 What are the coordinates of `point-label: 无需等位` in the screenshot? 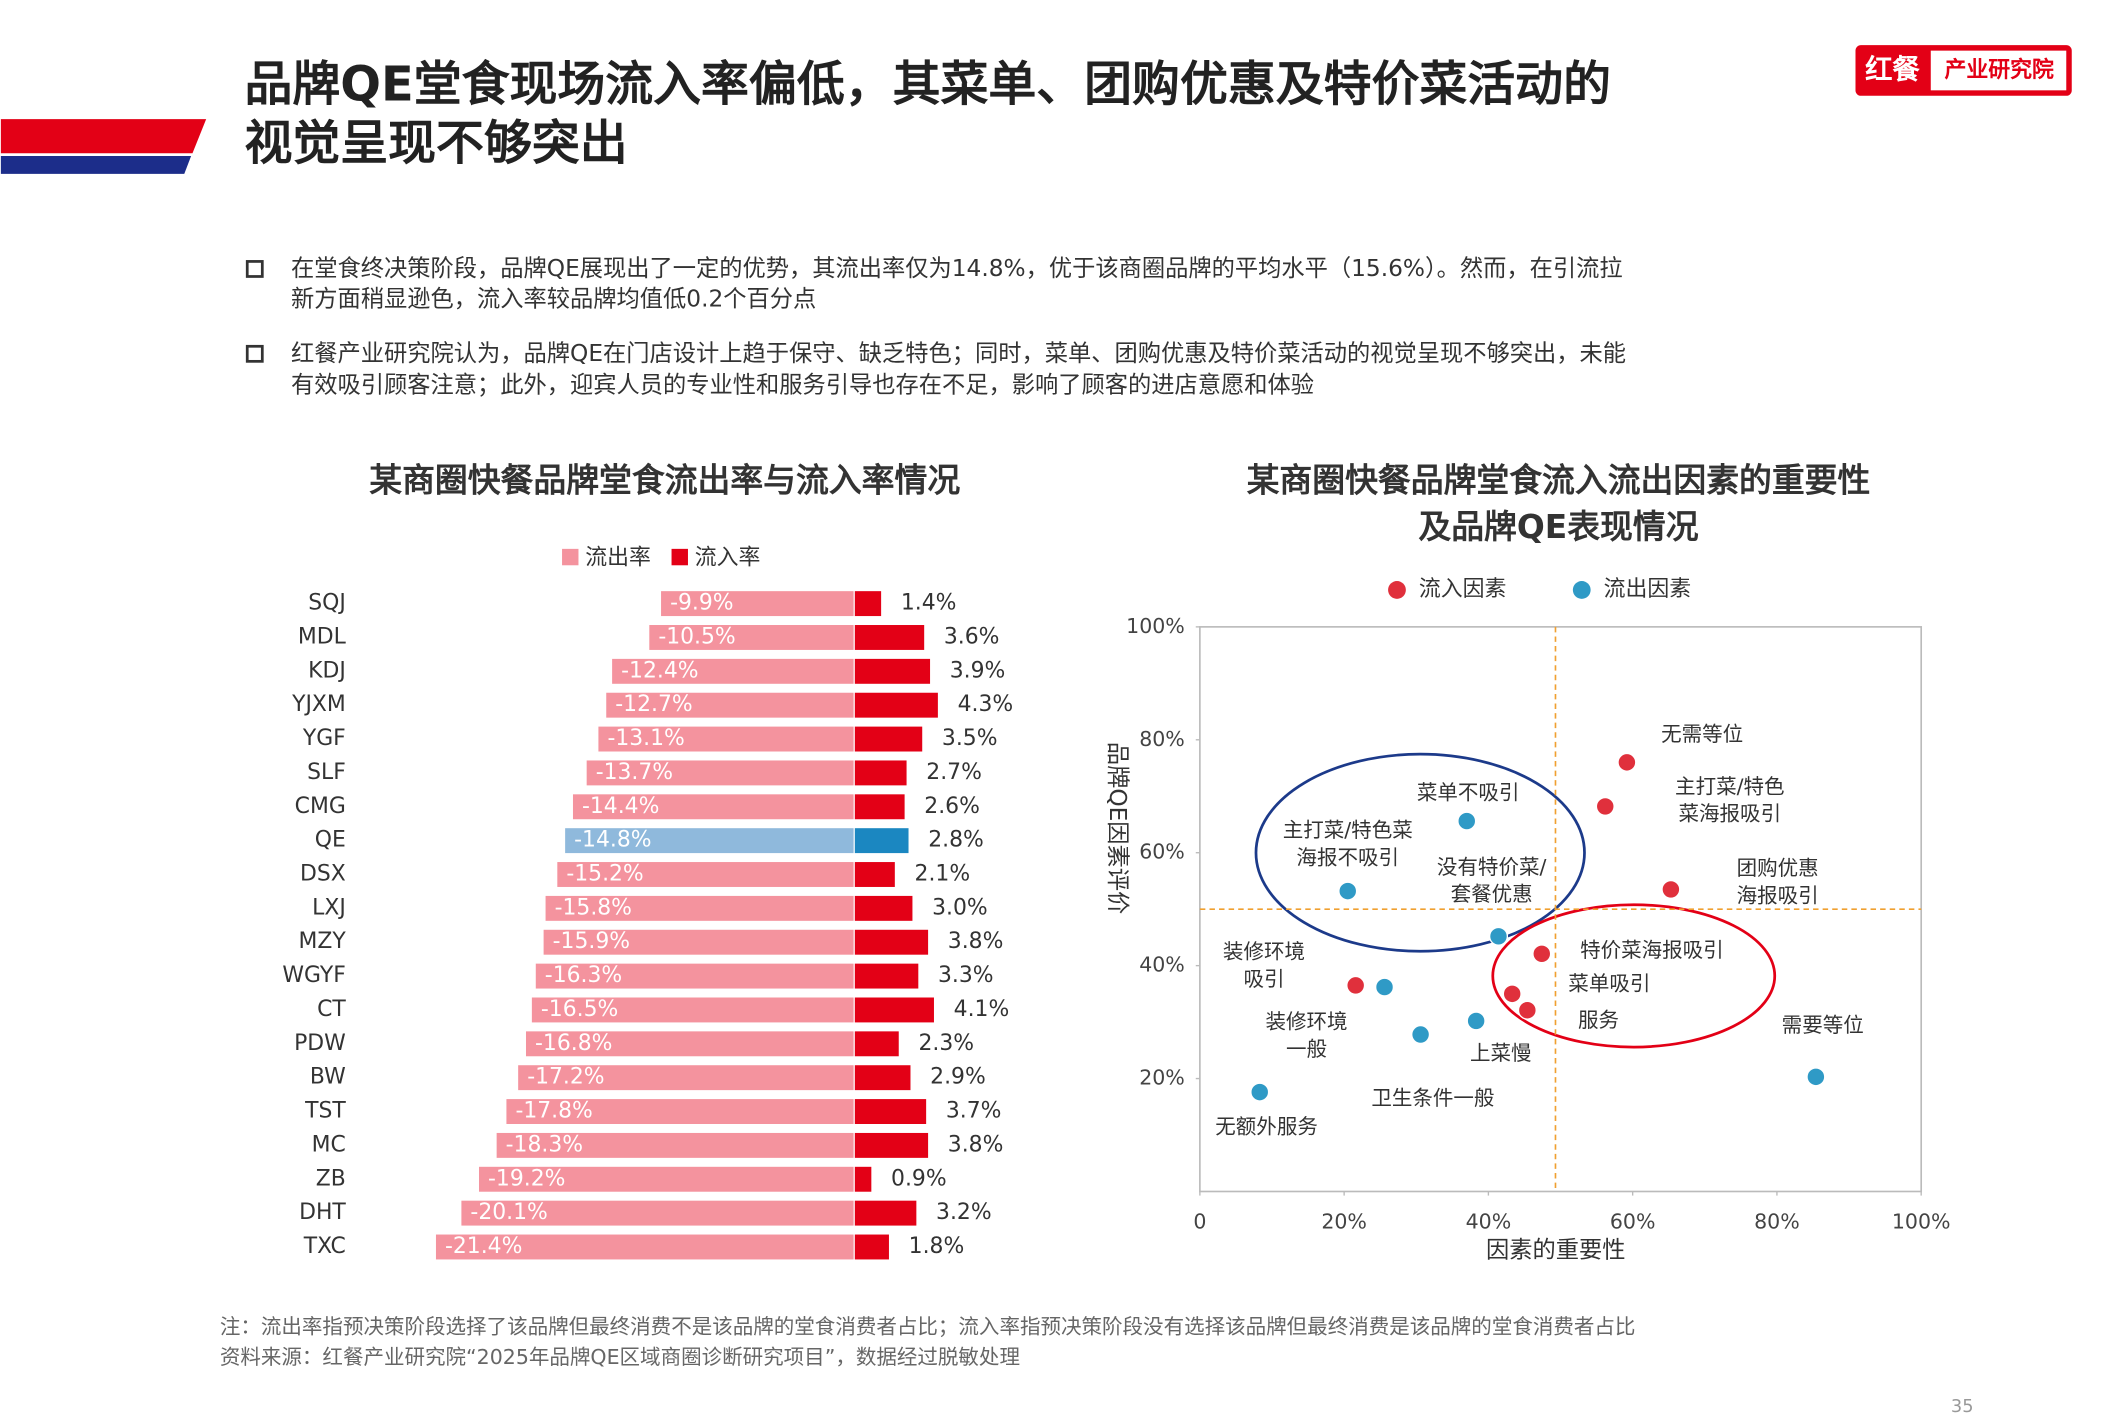 It's located at (1702, 734).